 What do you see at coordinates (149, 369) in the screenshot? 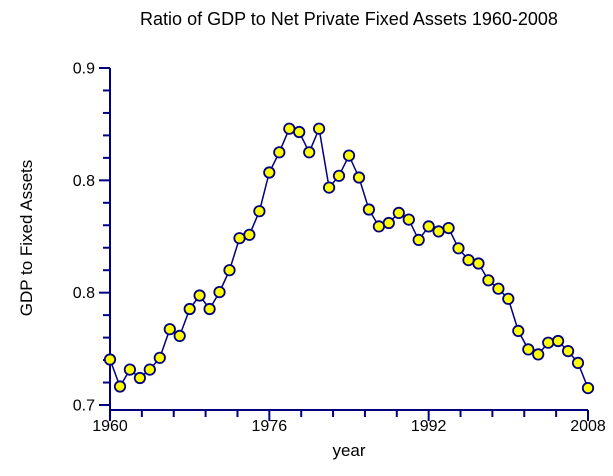
I see `data-point-1964` at bounding box center [149, 369].